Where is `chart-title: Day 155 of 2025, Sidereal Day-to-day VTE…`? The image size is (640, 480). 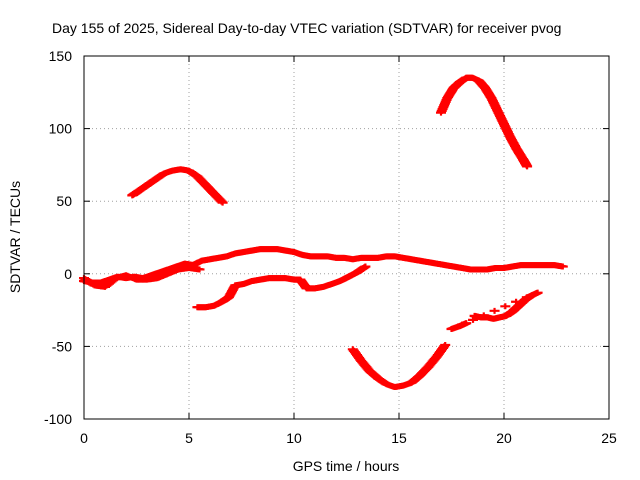 chart-title: Day 155 of 2025, Sidereal Day-to-day VTE… is located at coordinates (306, 28).